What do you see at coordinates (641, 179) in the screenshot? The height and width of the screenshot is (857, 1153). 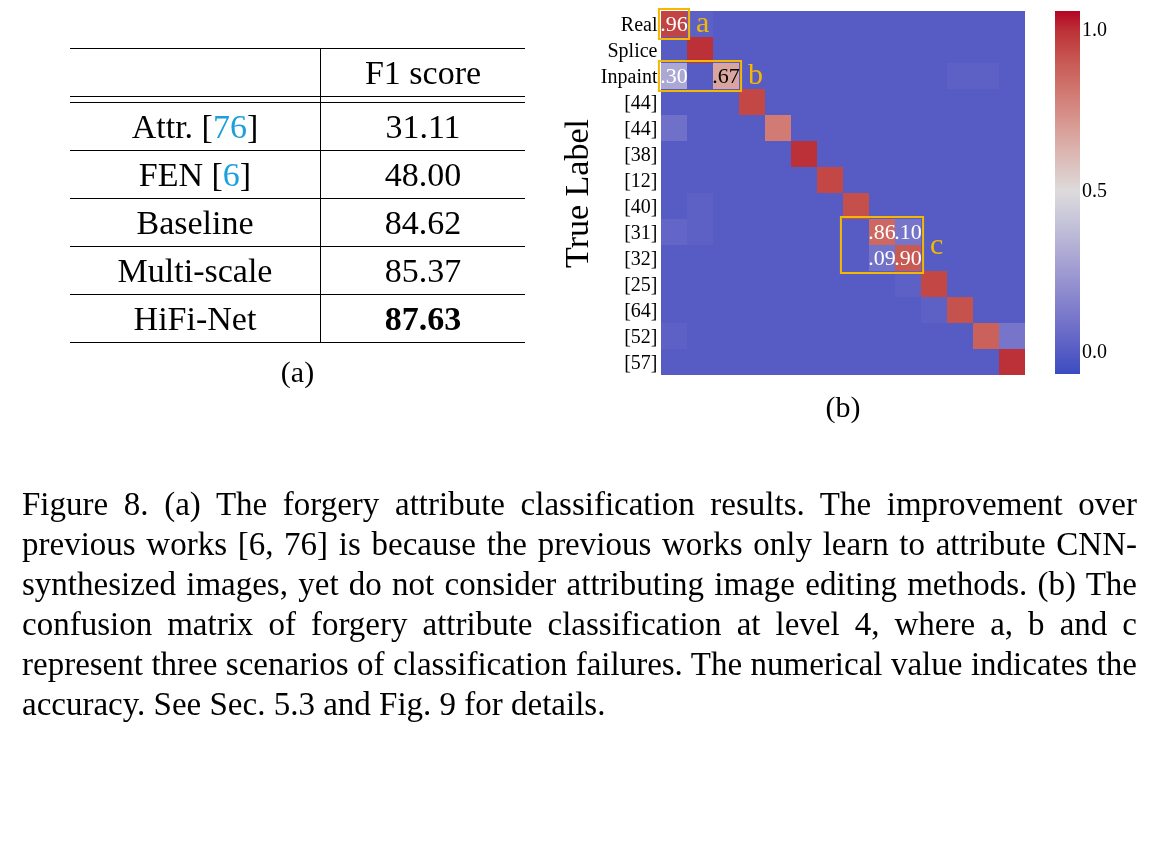 I see `y-tick-label: [12]` at bounding box center [641, 179].